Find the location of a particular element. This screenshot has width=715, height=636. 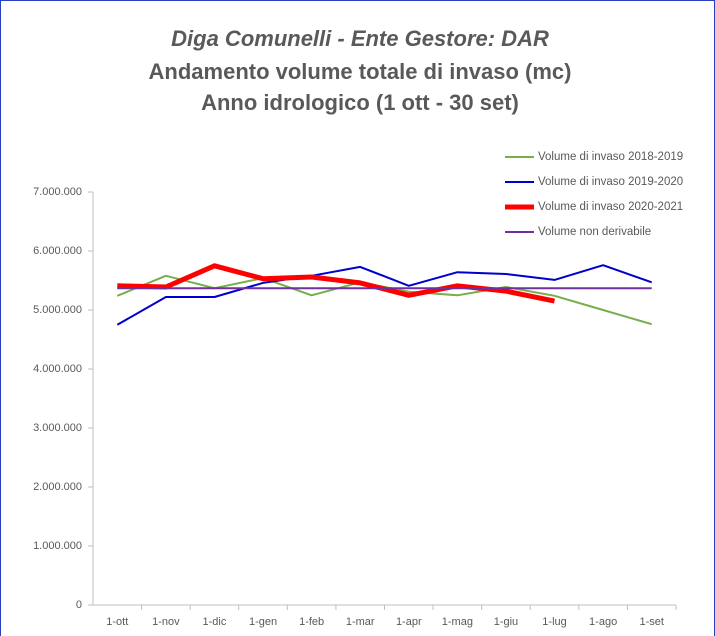

legend-label: Volume di invaso 2020-2021 is located at coordinates (610, 207).